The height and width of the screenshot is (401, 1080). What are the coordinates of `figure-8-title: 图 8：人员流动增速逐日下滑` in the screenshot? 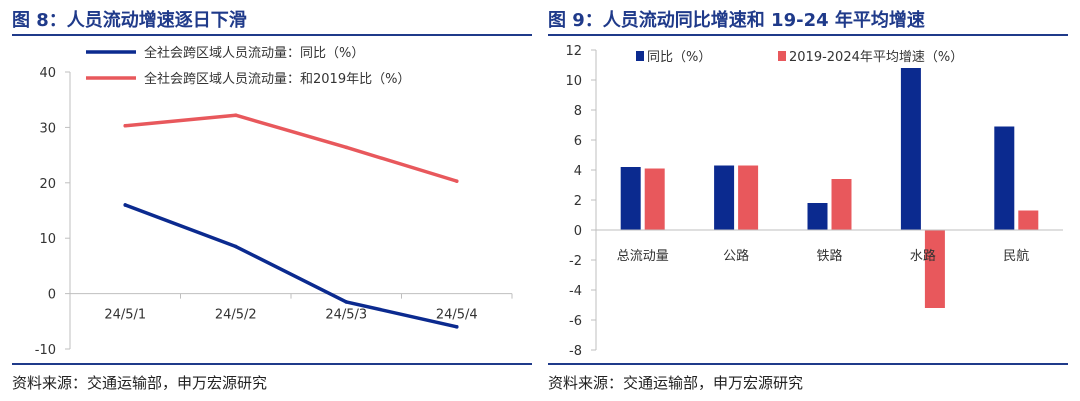 It's located at (129, 20).